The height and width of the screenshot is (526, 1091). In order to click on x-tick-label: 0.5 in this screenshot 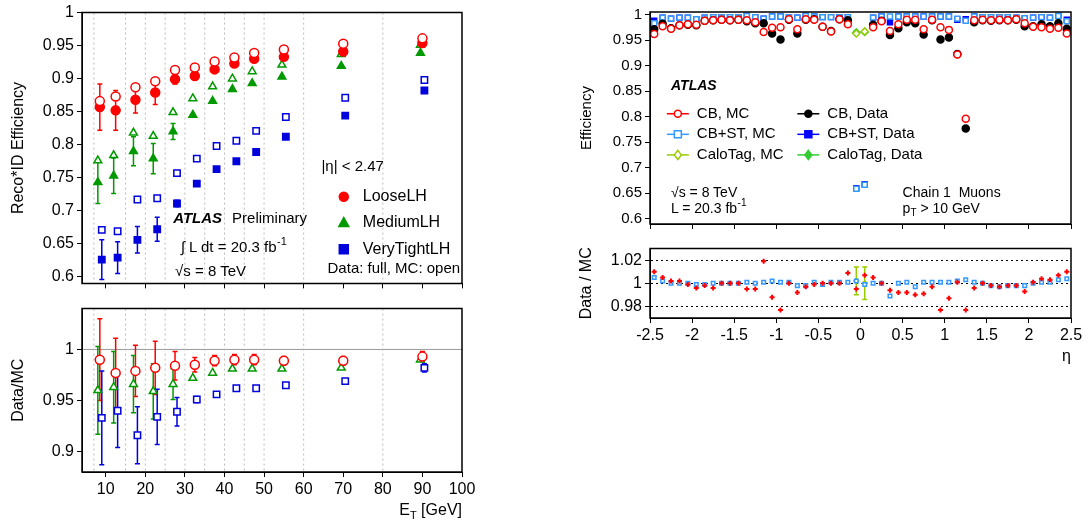, I will do `click(902, 335)`.